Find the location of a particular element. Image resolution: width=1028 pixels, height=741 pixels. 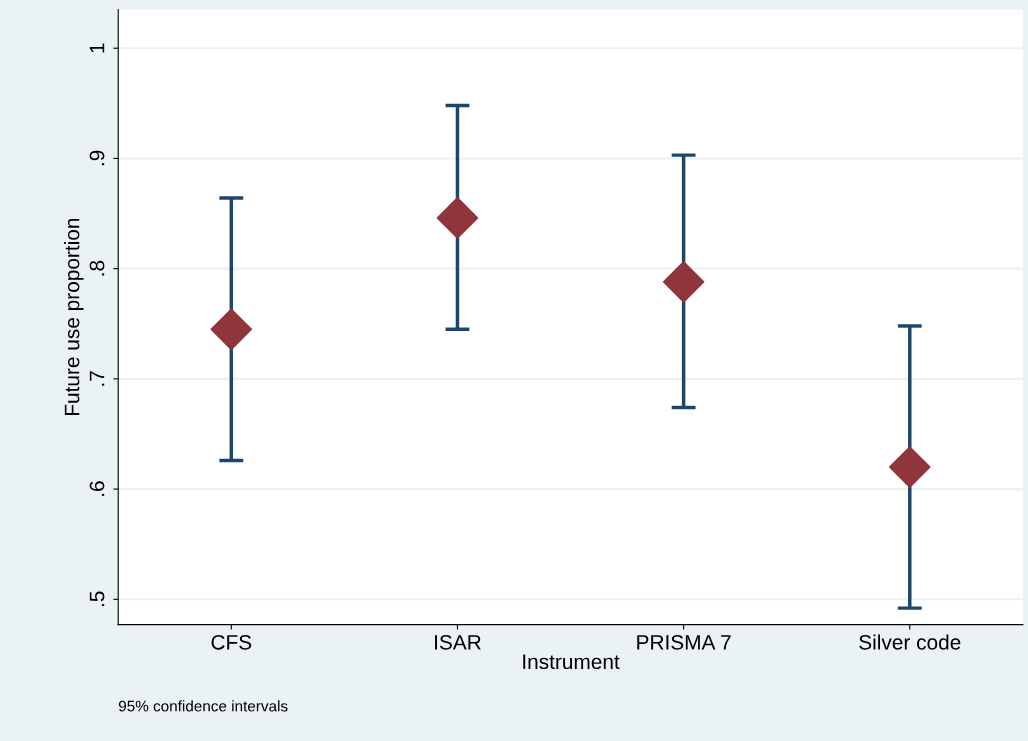

x-tick-label: Silver code is located at coordinates (910, 642).